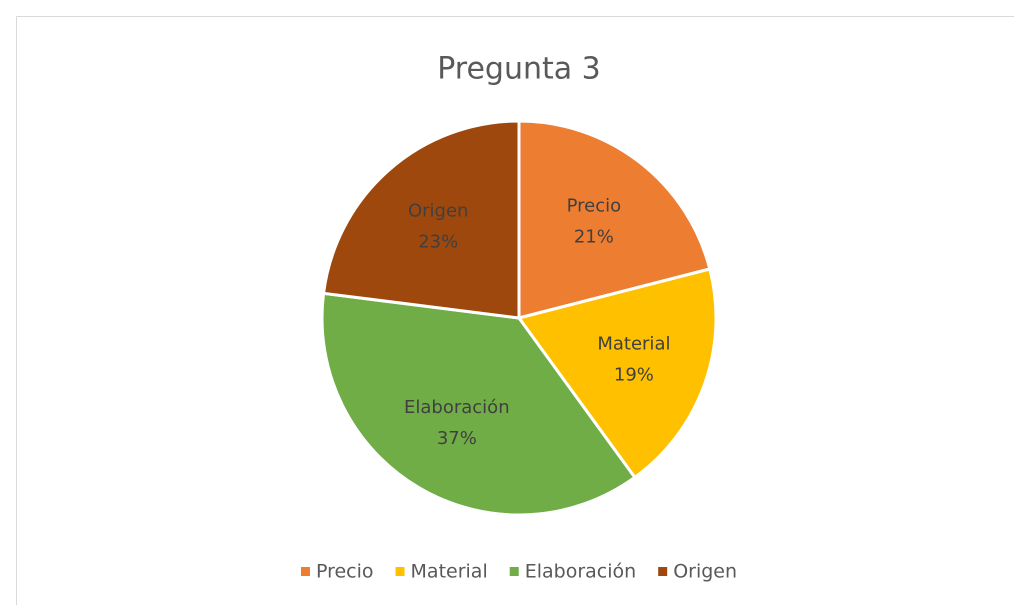  What do you see at coordinates (519, 69) in the screenshot?
I see `chart-title: Pregunta 3` at bounding box center [519, 69].